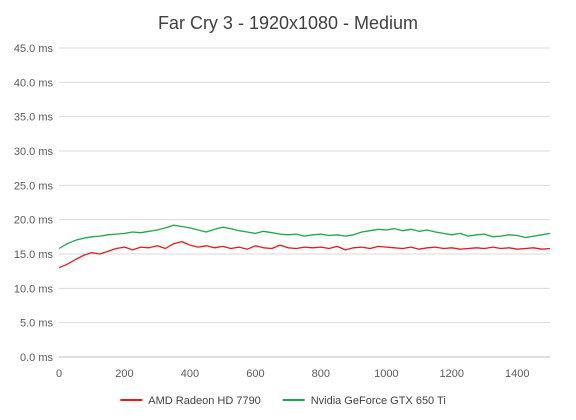  What do you see at coordinates (34, 255) in the screenshot?
I see `y-tick-label: 15.0 ms` at bounding box center [34, 255].